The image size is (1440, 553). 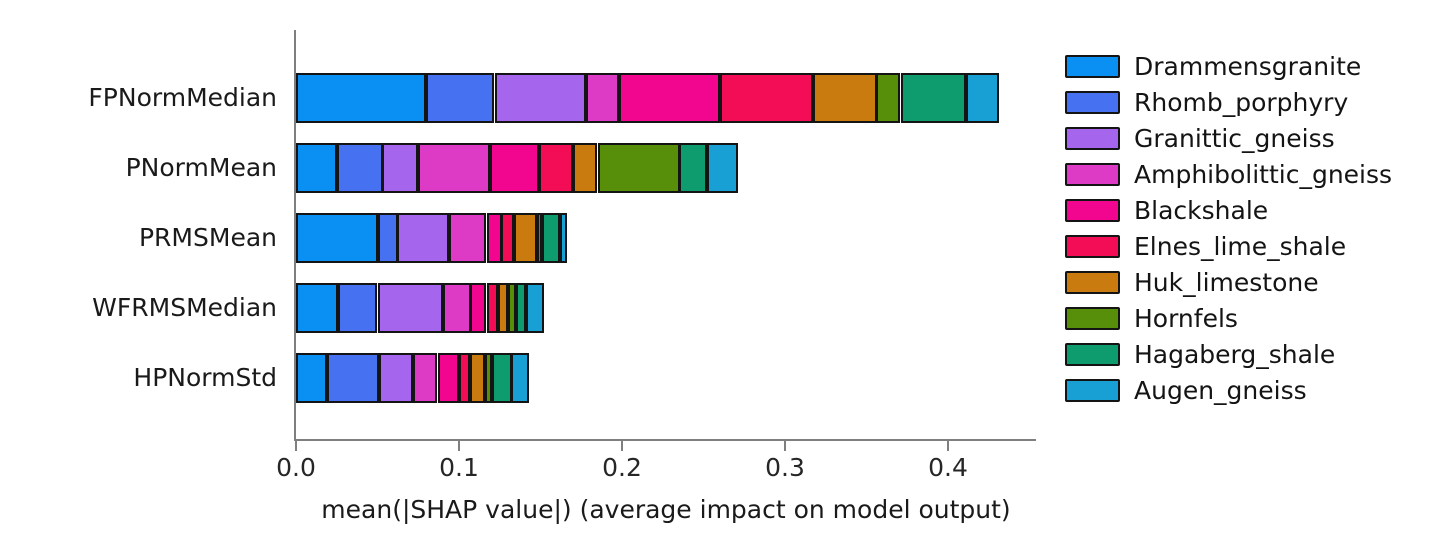 I want to click on legend-label: Granittic_gneiss, so click(x=1234, y=138).